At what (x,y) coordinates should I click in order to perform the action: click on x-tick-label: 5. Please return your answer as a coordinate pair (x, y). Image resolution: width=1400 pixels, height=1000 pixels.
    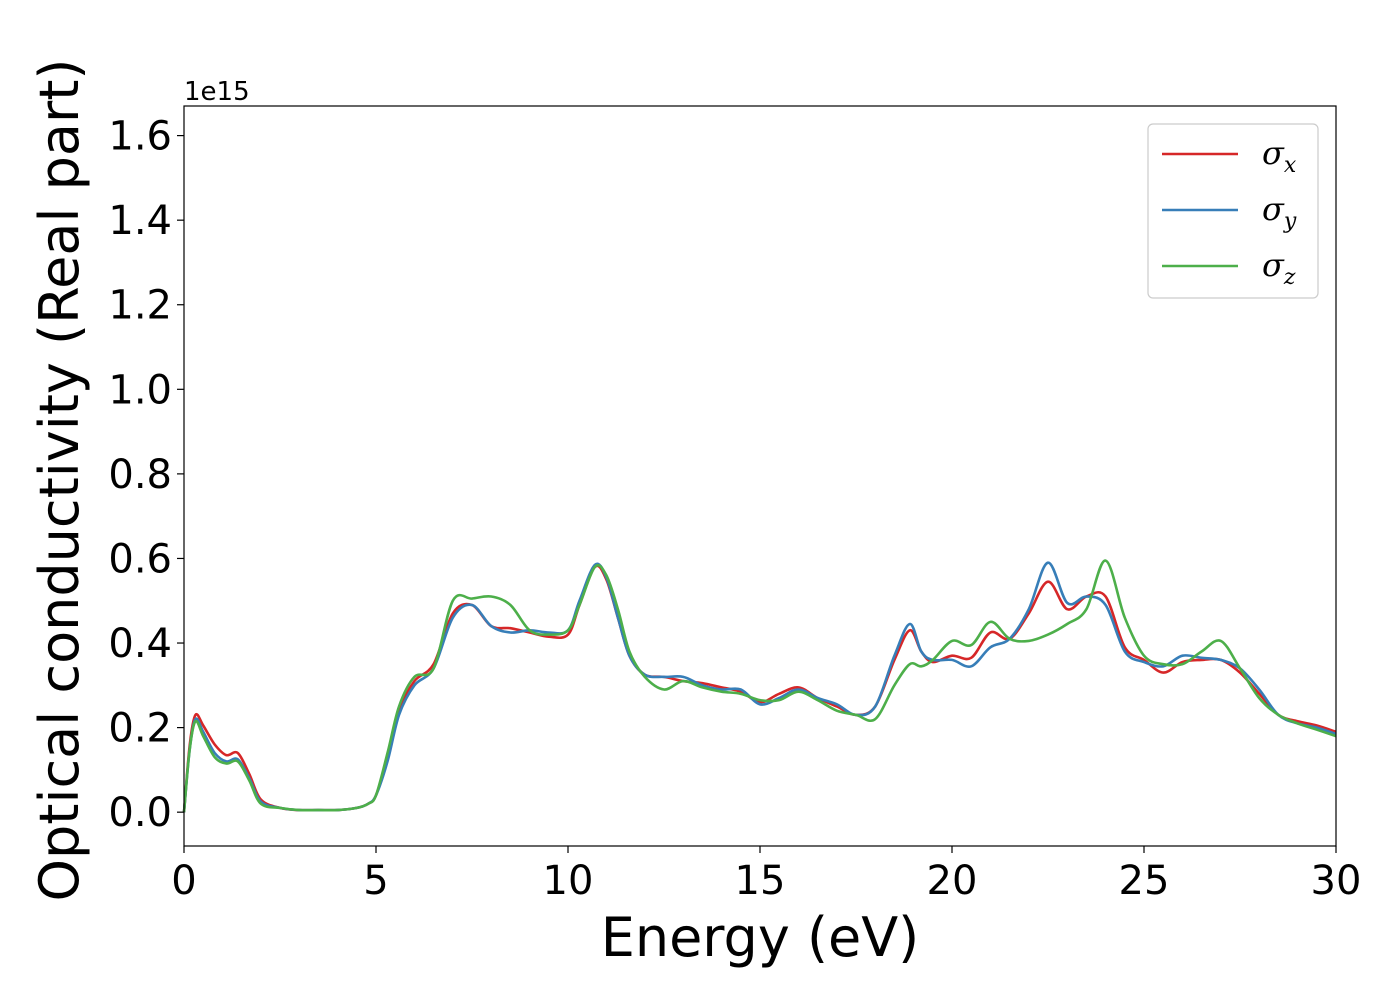
    Looking at the image, I should click on (375, 881).